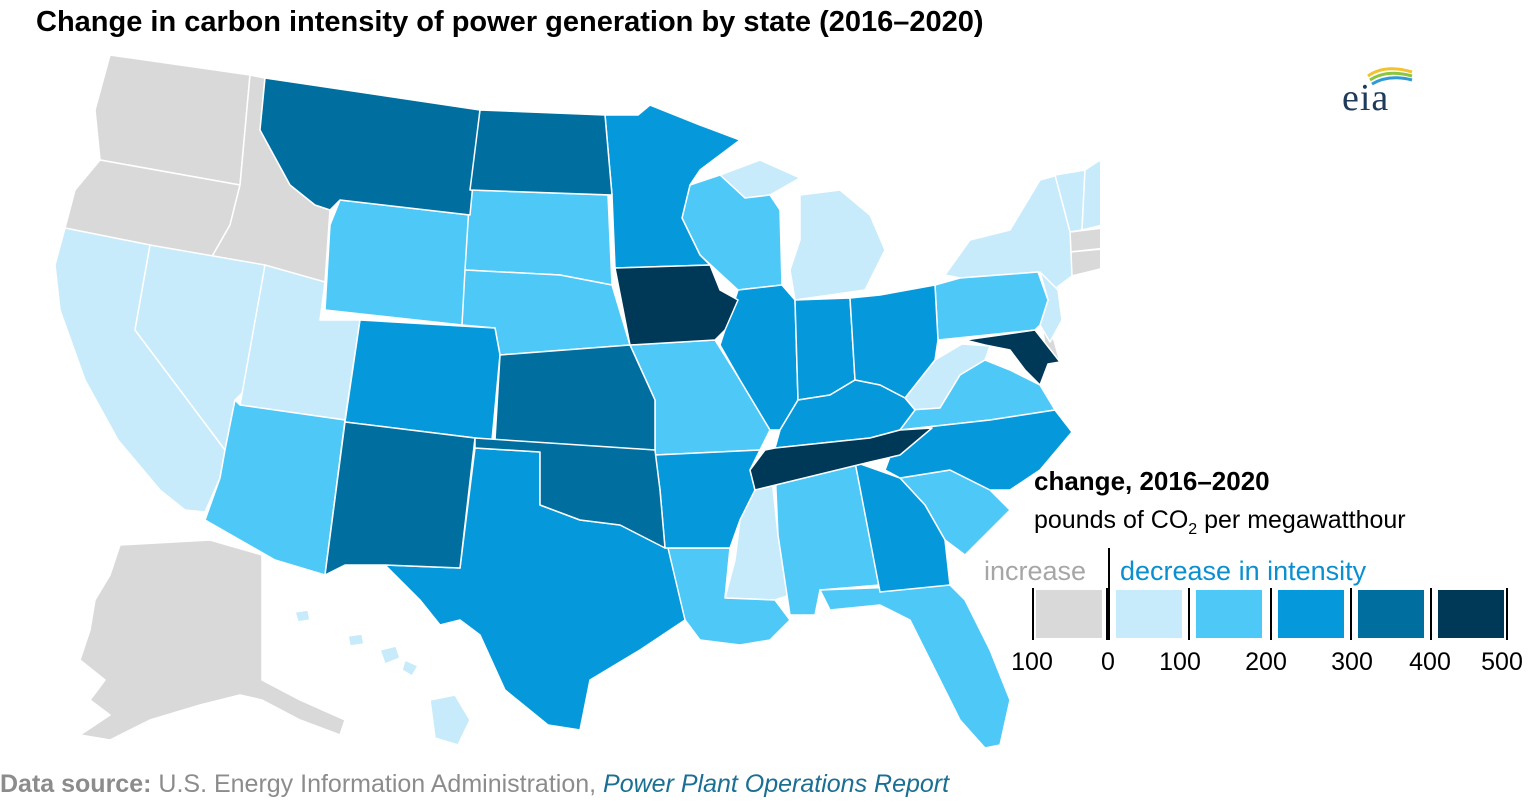 This screenshot has width=1535, height=810. What do you see at coordinates (377, 784) in the screenshot?
I see `data-source-text: U.S. Energy Information Administration,` at bounding box center [377, 784].